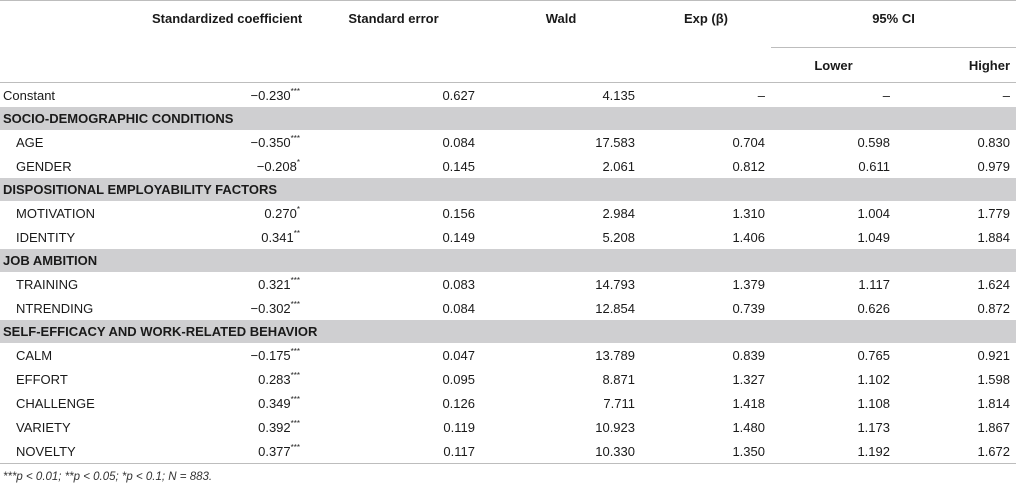 The image size is (1016, 487). I want to click on section-header-row: DISPOSITIONAL EMPLOYABILITY FACTORS, so click(508, 189).